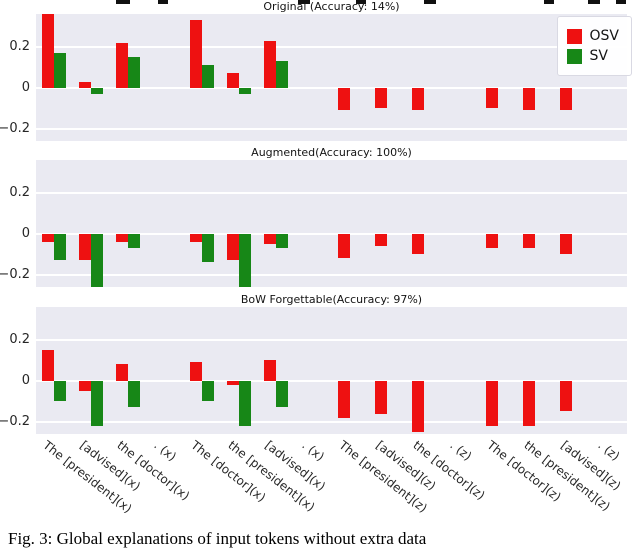  I want to click on osv-color-swatch, so click(574, 36).